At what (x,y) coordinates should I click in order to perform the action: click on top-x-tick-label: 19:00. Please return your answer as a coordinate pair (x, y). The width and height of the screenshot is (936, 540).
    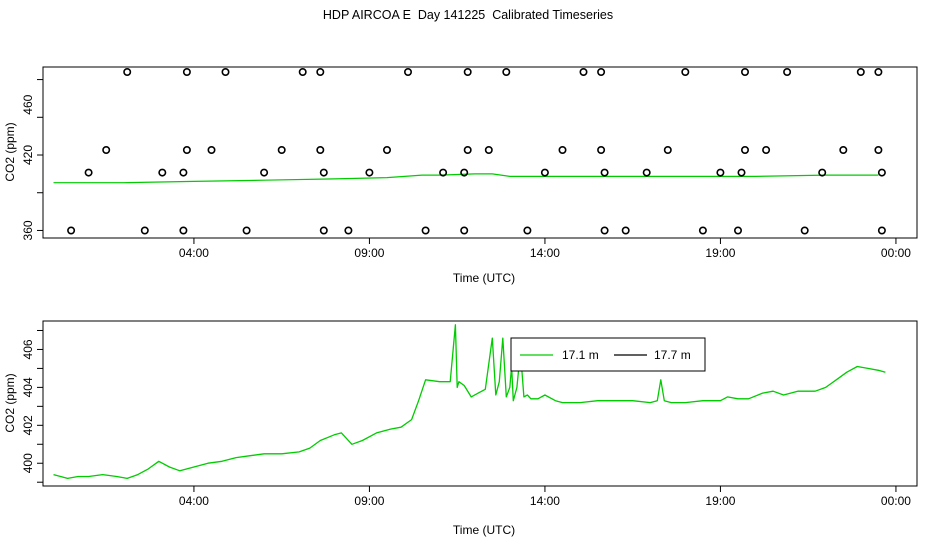
    Looking at the image, I should click on (720, 253).